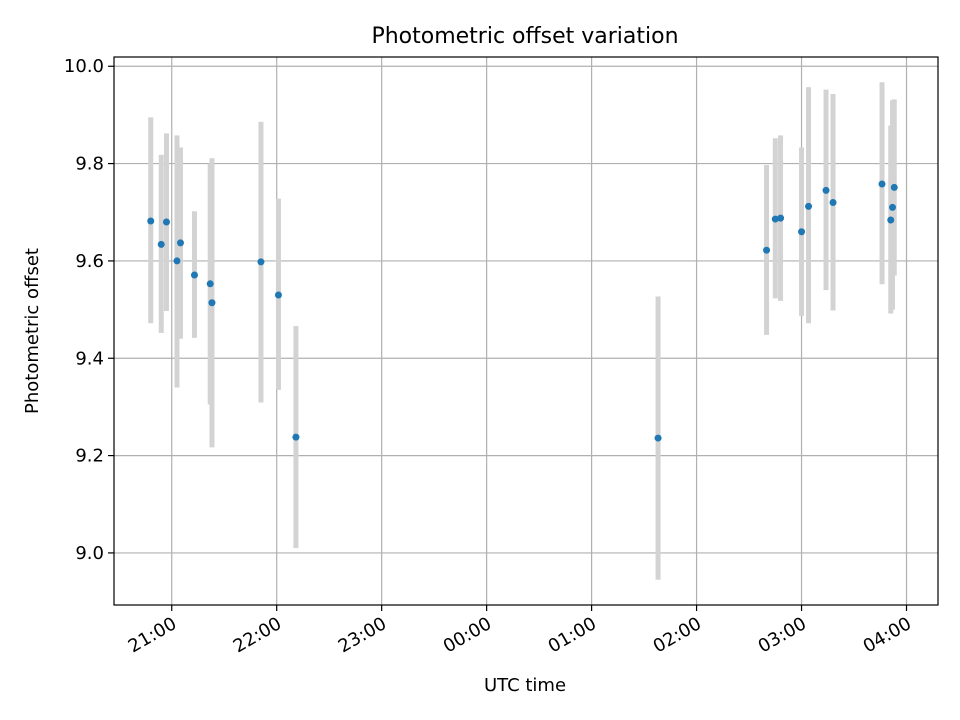 The image size is (960, 720). Describe the element at coordinates (84, 66) in the screenshot. I see `y-tick-label: 10.0` at that location.